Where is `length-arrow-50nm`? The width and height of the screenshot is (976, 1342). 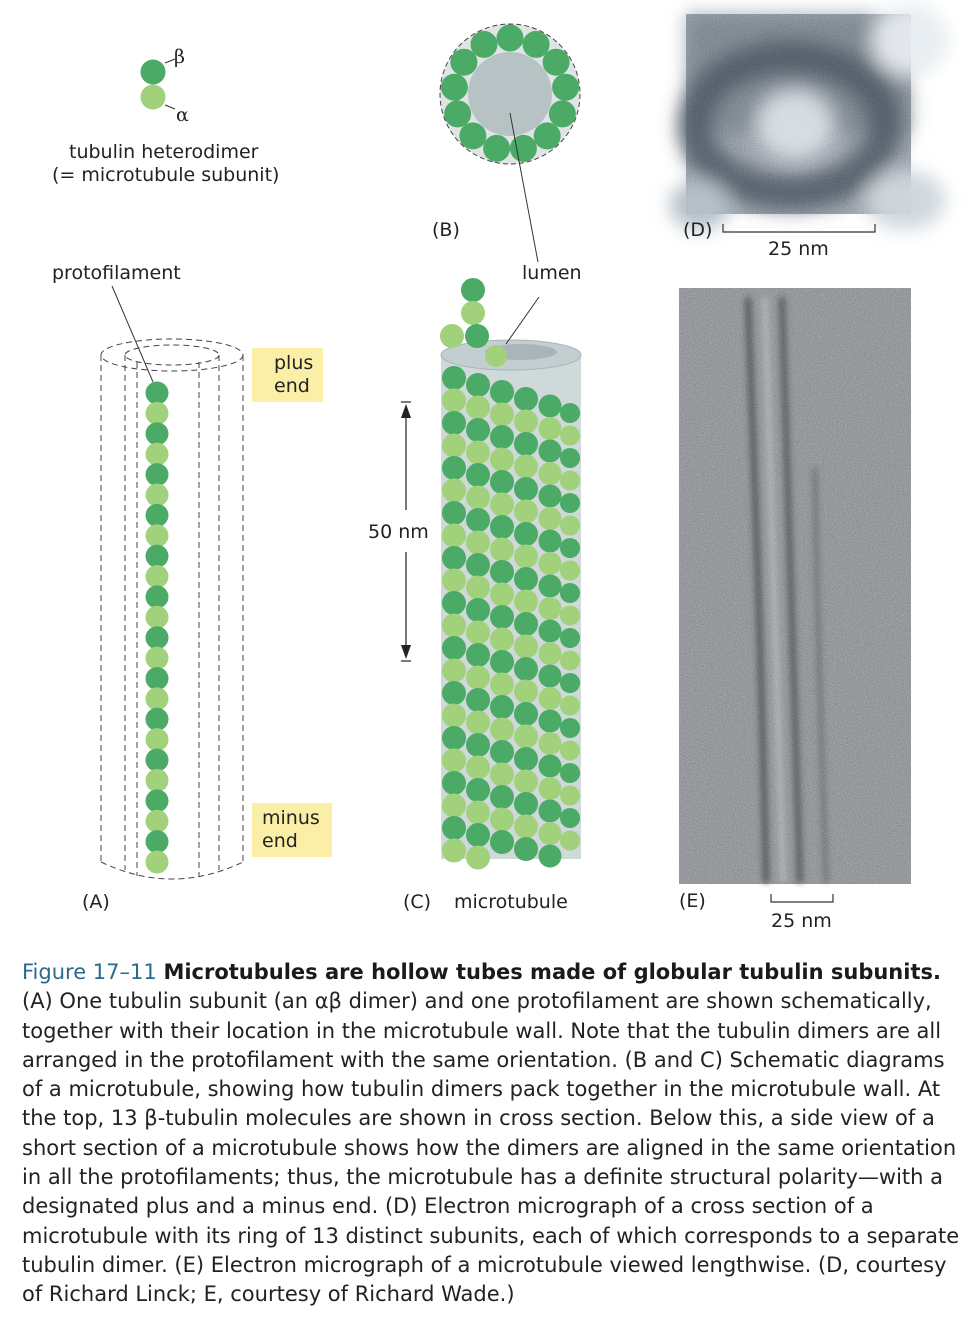 length-arrow-50nm is located at coordinates (406, 531).